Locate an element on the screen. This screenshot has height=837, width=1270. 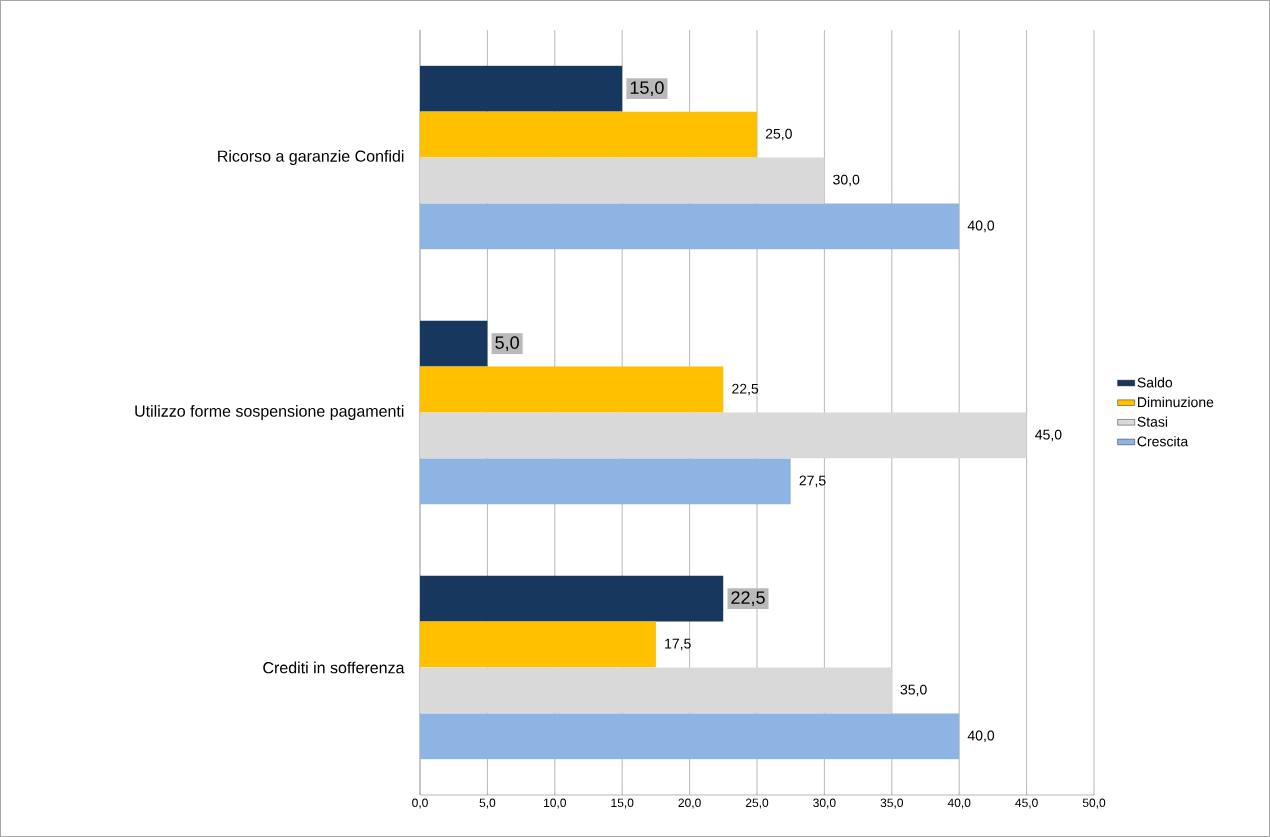
data-label: 15,0 is located at coordinates (647, 89).